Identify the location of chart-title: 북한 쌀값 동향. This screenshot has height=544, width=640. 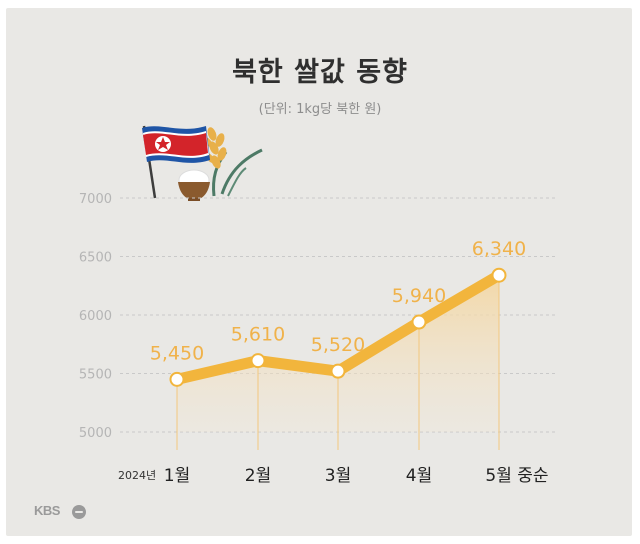
(320, 72).